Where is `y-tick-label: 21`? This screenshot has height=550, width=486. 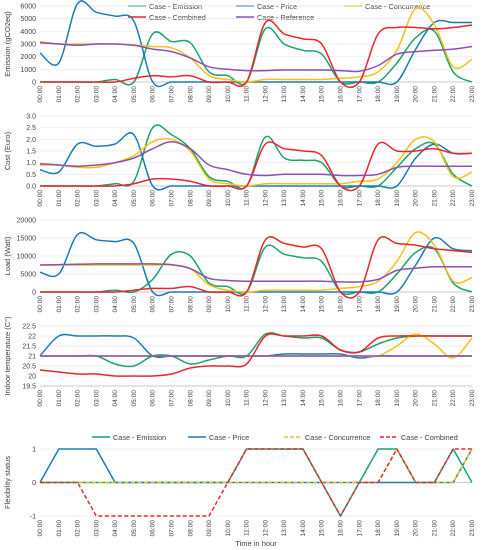 y-tick-label: 21 is located at coordinates (32, 357).